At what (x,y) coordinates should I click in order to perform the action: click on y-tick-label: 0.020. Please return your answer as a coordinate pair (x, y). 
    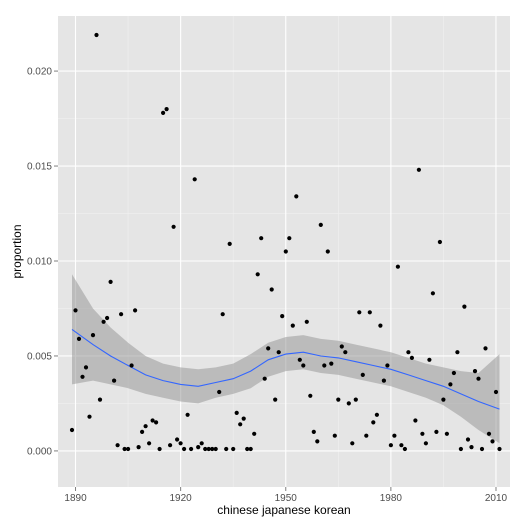
    Looking at the image, I should click on (39, 72).